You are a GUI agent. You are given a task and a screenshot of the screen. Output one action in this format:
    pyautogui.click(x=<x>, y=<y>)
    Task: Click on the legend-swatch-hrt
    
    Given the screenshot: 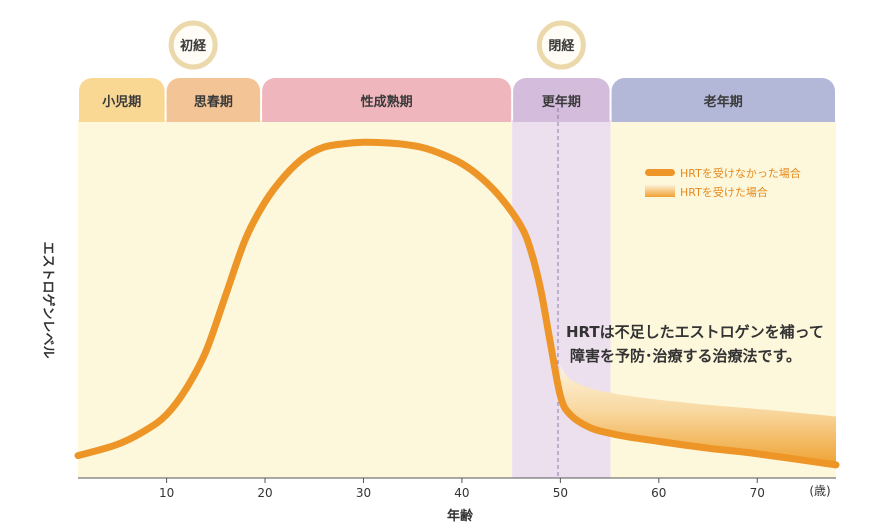 What is the action you would take?
    pyautogui.click(x=660, y=191)
    